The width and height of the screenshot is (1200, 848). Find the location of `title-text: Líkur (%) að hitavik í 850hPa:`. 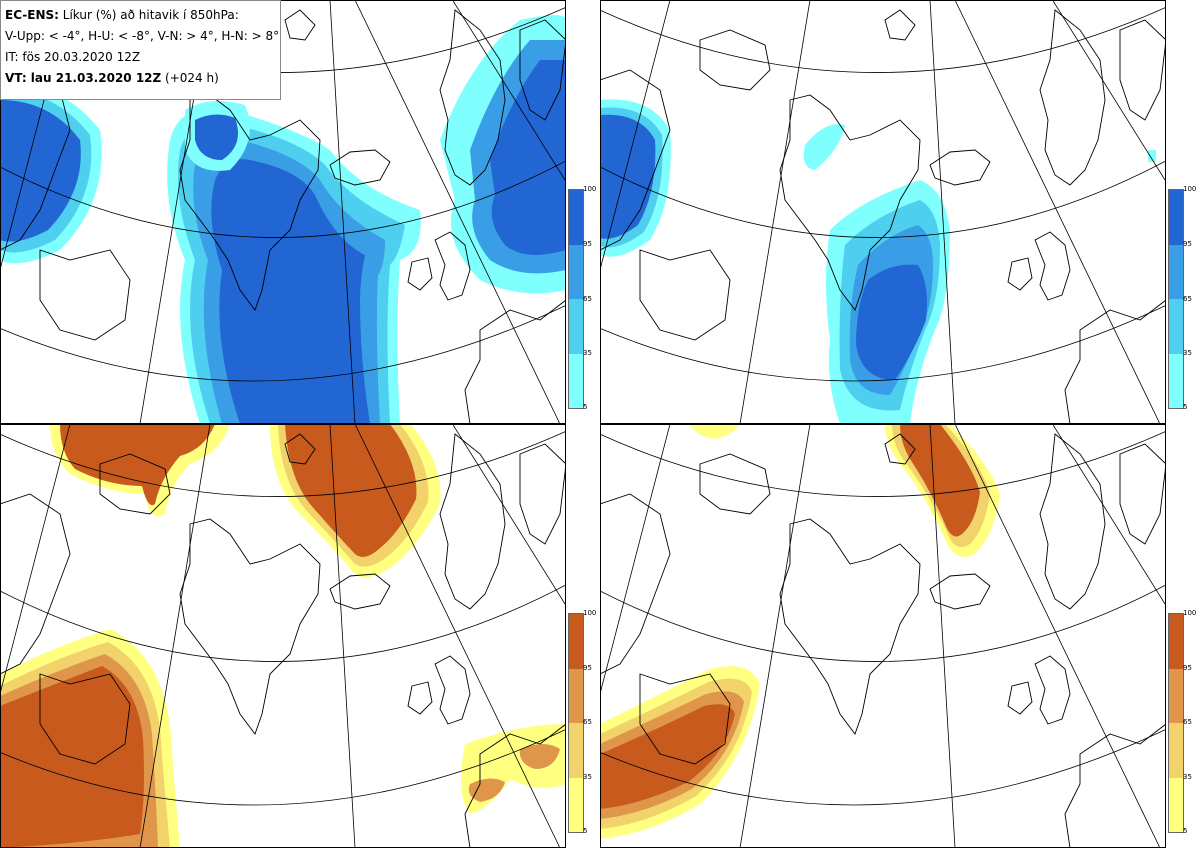

title-text: Líkur (%) að hitavik í 850hPa: is located at coordinates (148, 15).